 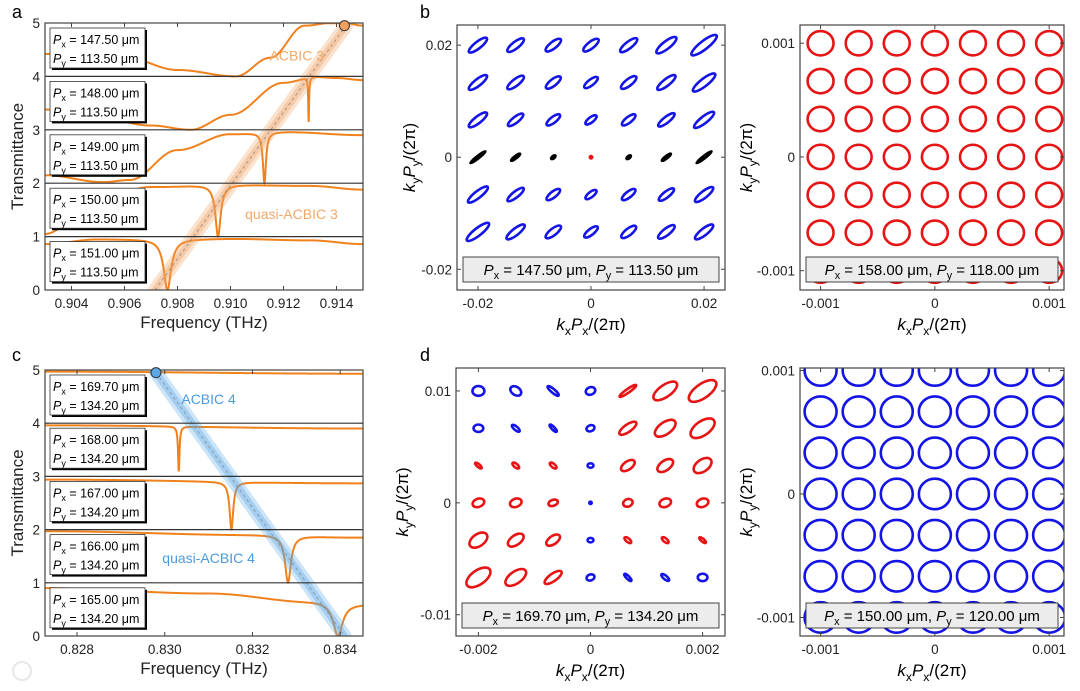 I want to click on x-axis-title: kxPx/(2π), so click(x=931, y=326).